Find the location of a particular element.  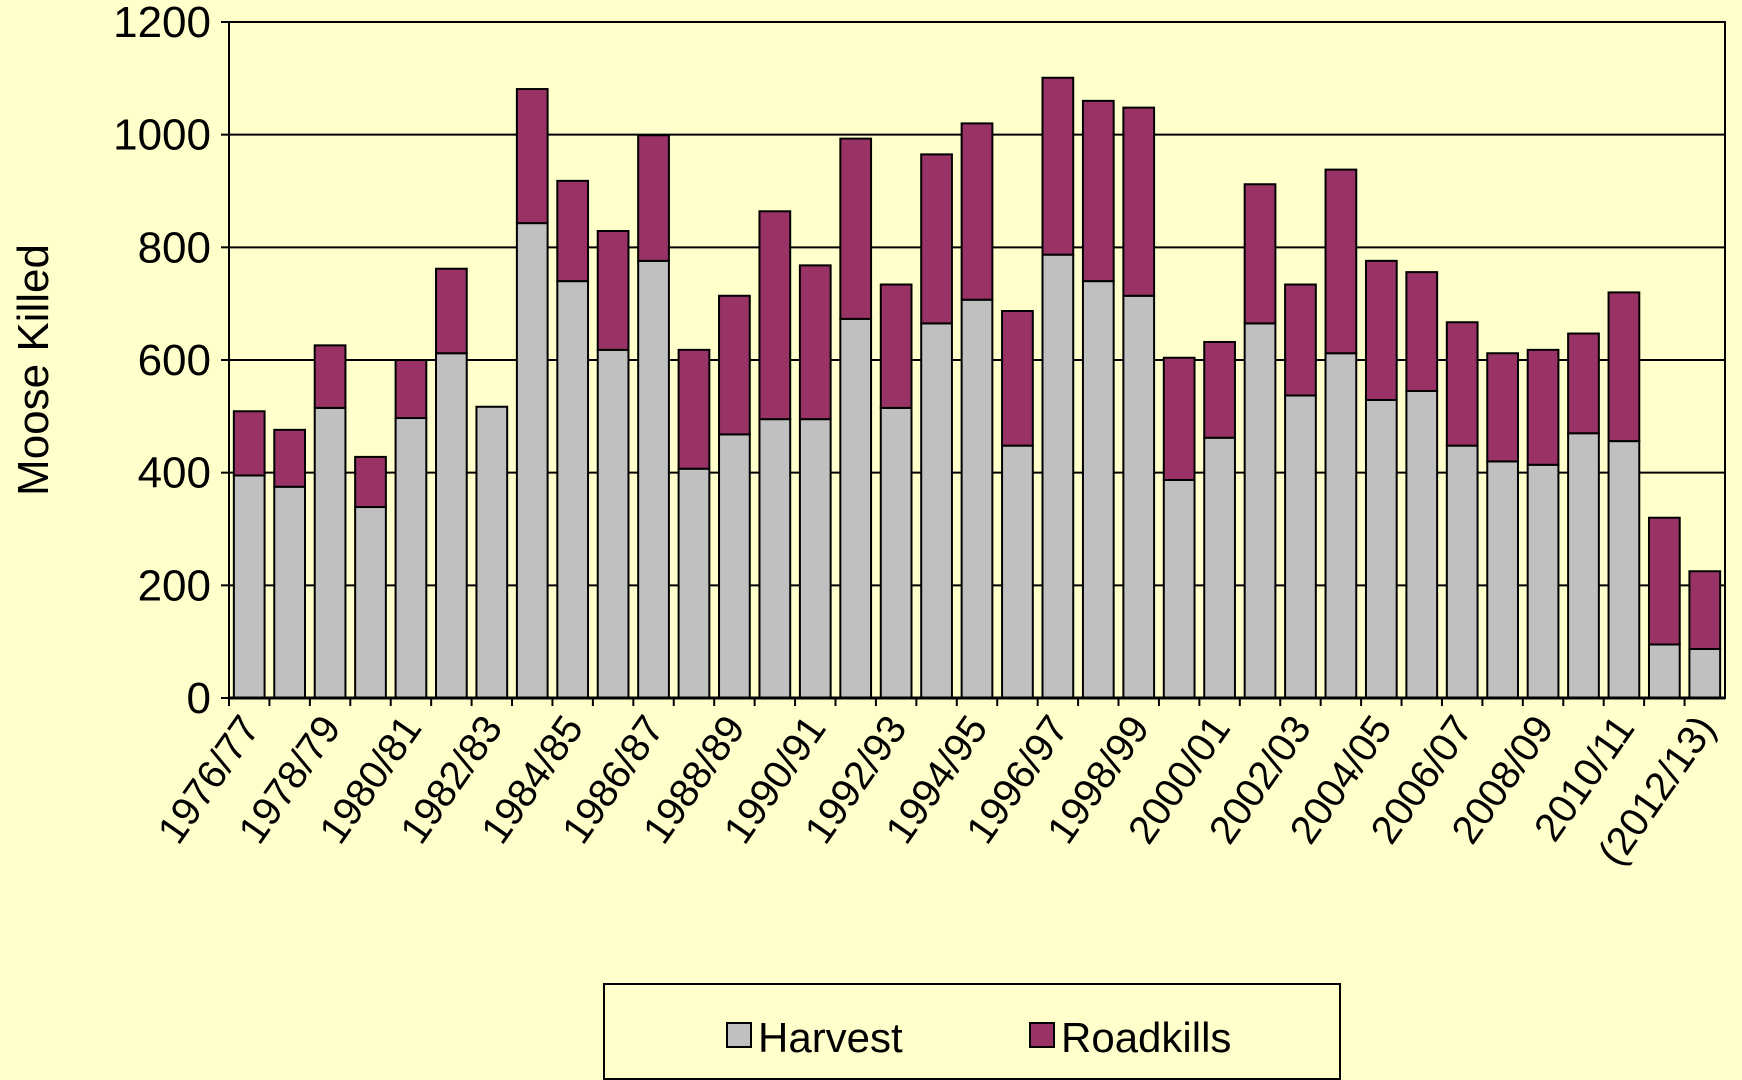

y-tick-label: 200 is located at coordinates (174, 585).